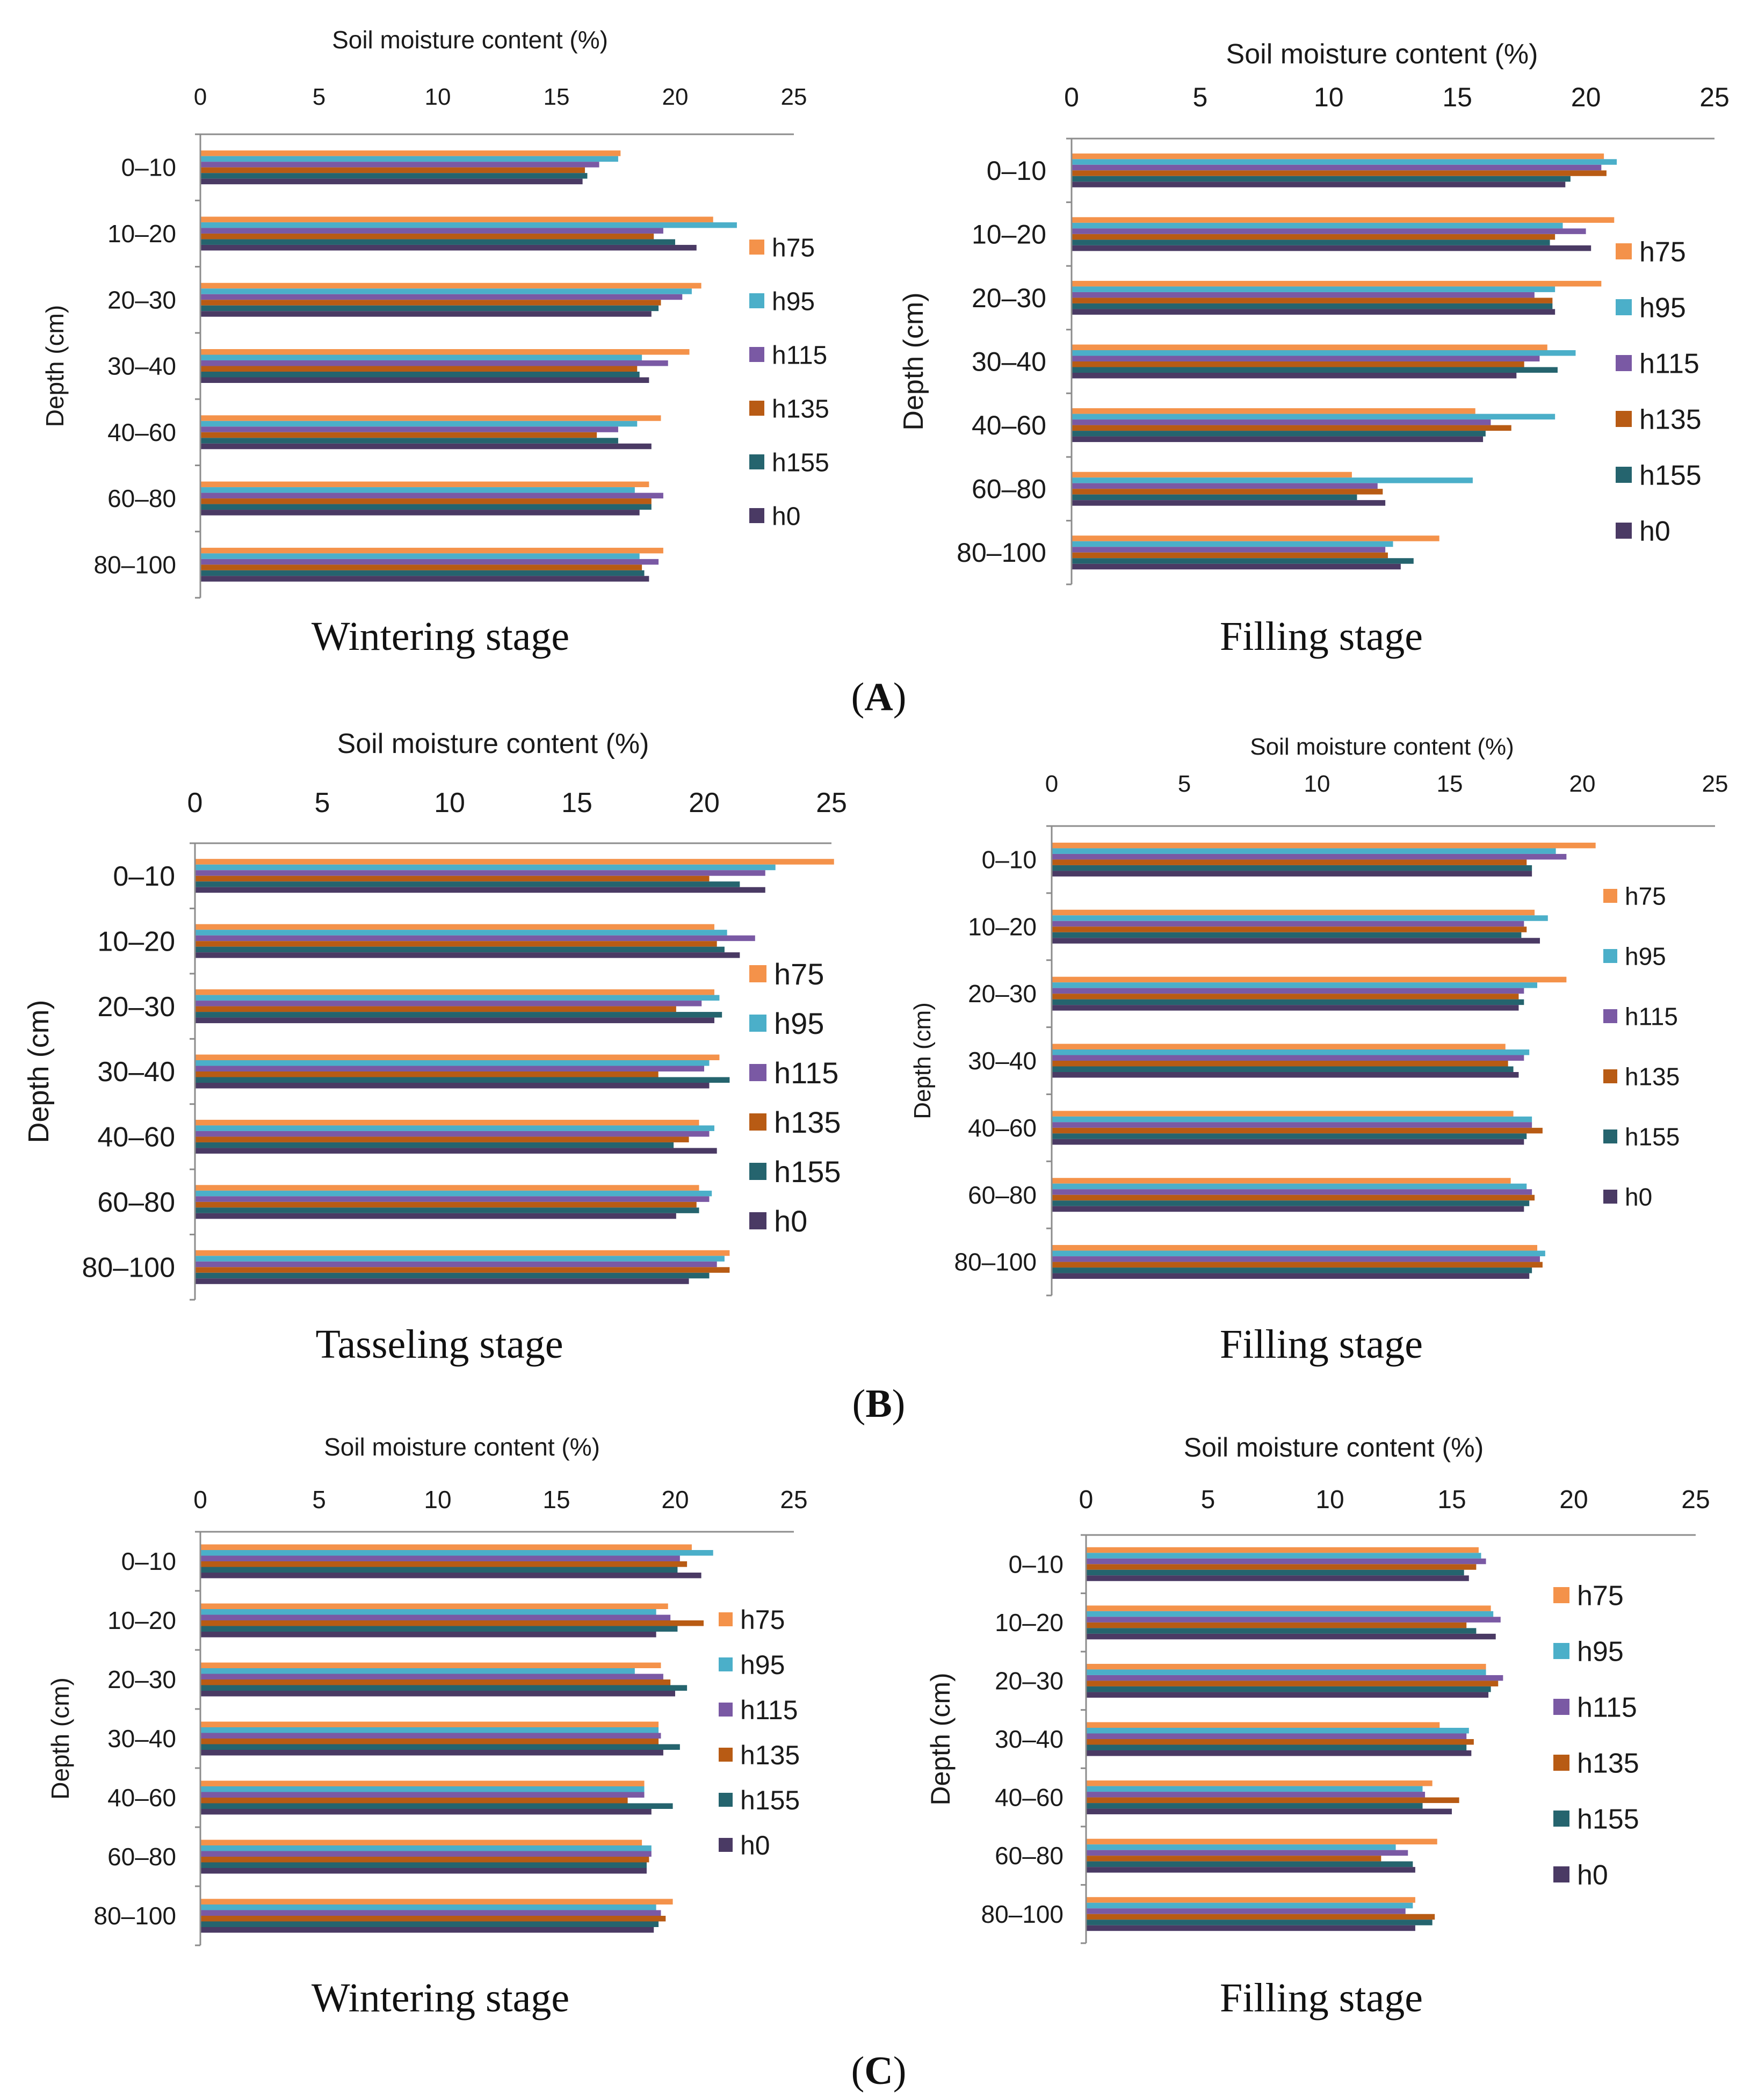 The image size is (1758, 2100). I want to click on x-tick-label: 5, so click(319, 97).